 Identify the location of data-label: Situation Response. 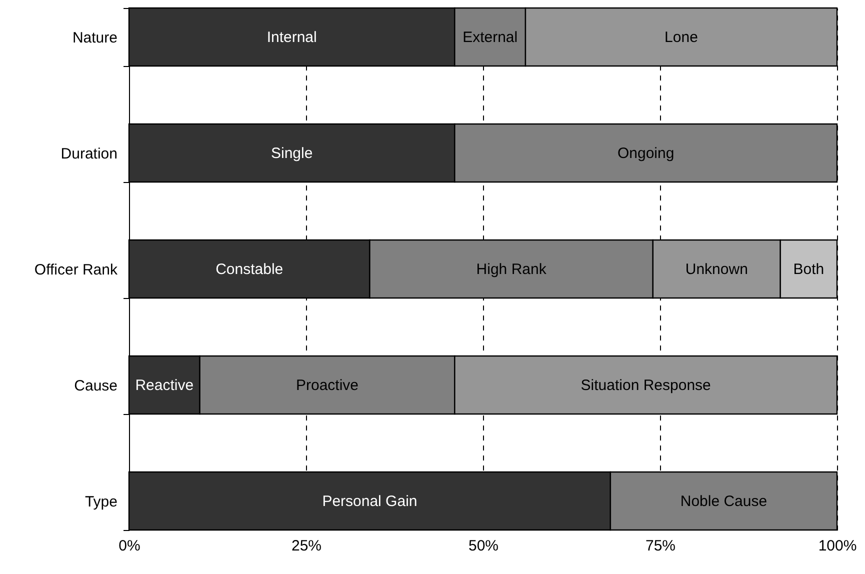
(645, 385).